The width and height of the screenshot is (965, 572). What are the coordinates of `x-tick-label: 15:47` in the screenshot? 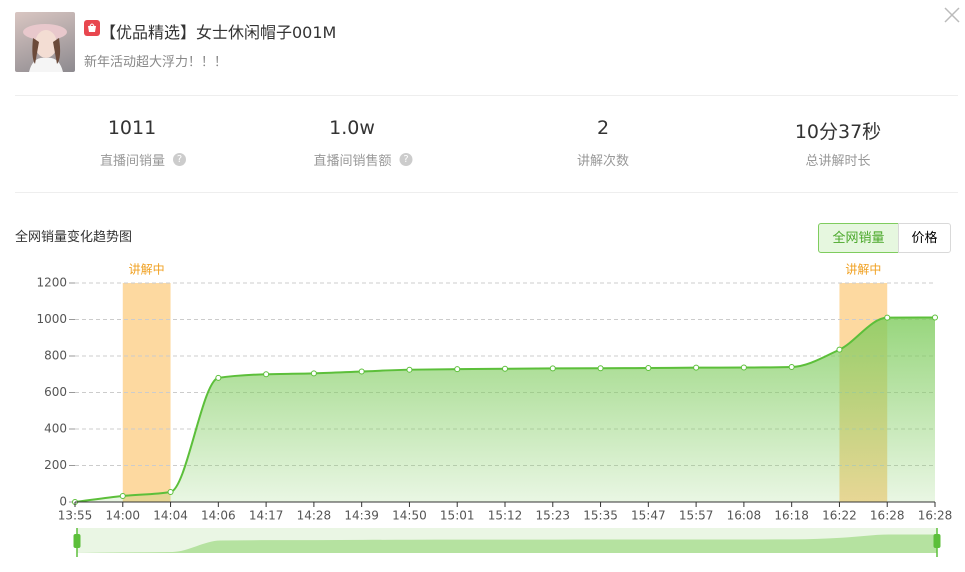 It's located at (648, 516).